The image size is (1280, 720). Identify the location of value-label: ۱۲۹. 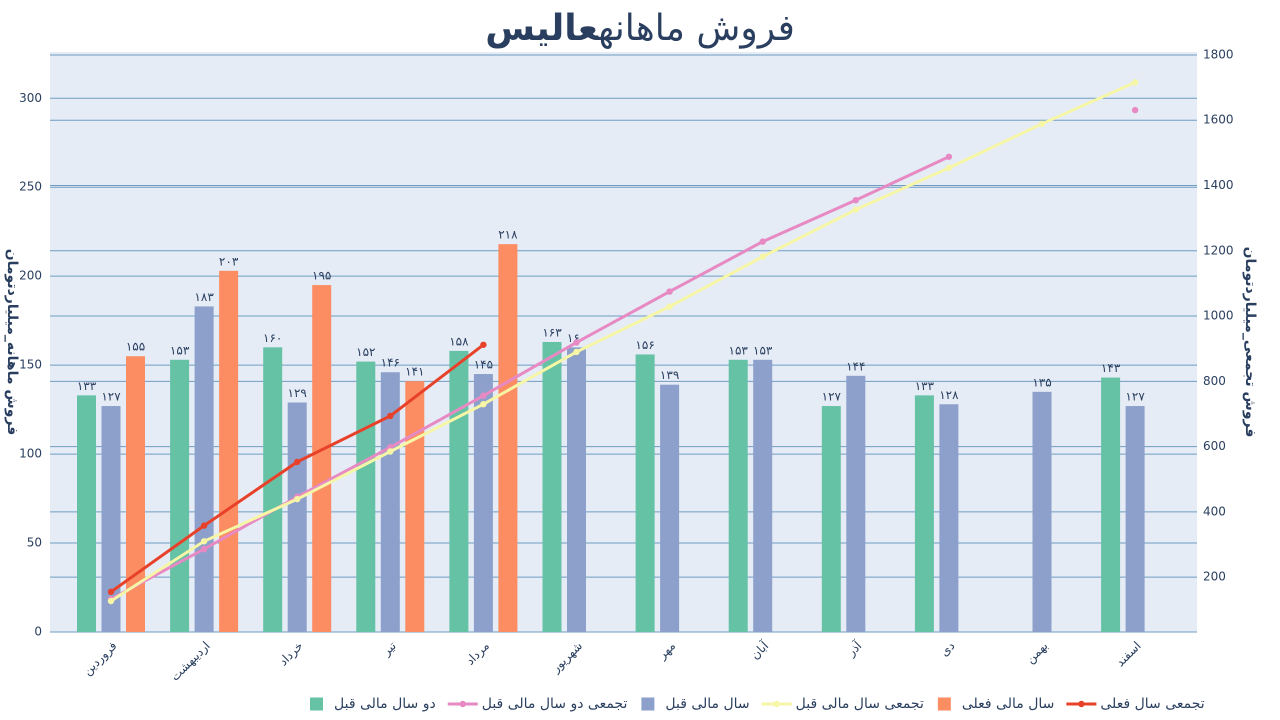
(297, 393).